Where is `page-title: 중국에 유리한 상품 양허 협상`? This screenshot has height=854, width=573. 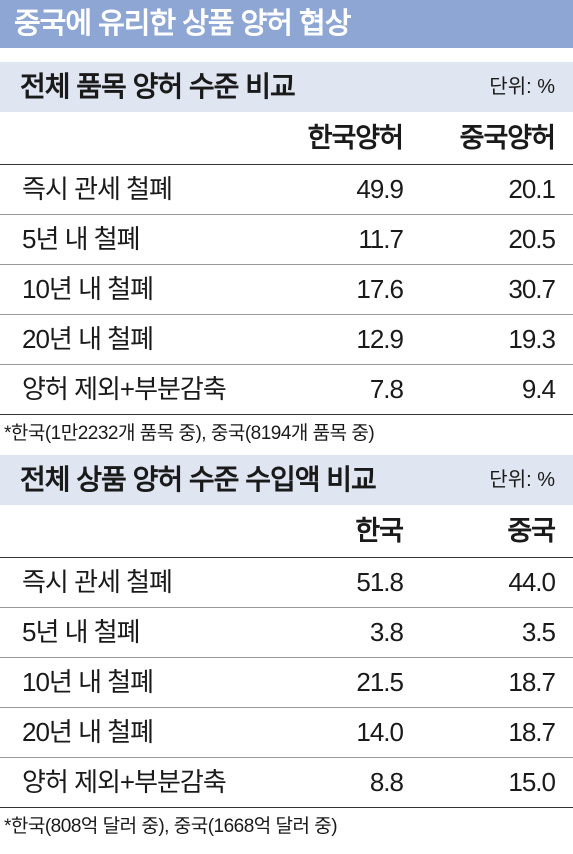
page-title: 중국에 유리한 상품 양허 협상 is located at coordinates (182, 24).